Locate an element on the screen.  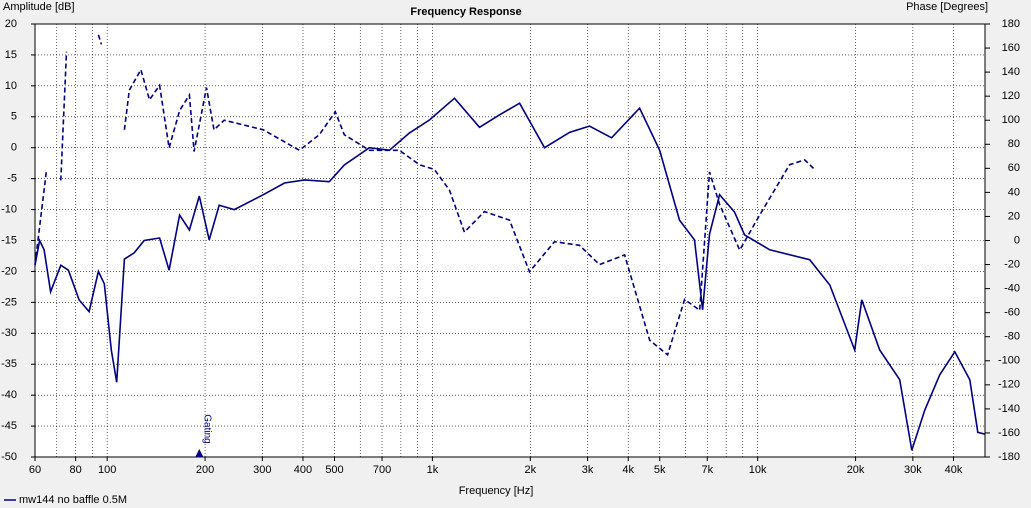
x-tick-label: 200 is located at coordinates (205, 470).